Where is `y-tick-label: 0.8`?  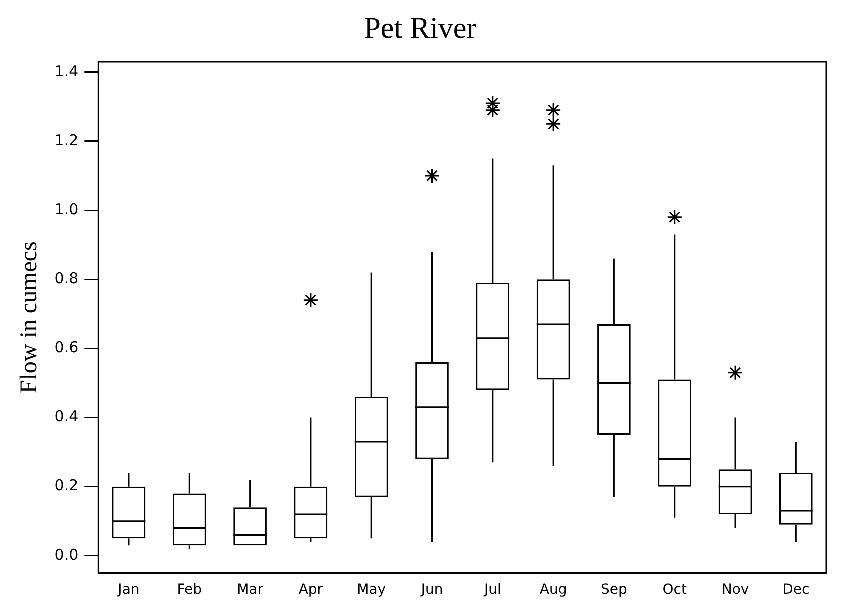
y-tick-label: 0.8 is located at coordinates (66, 278).